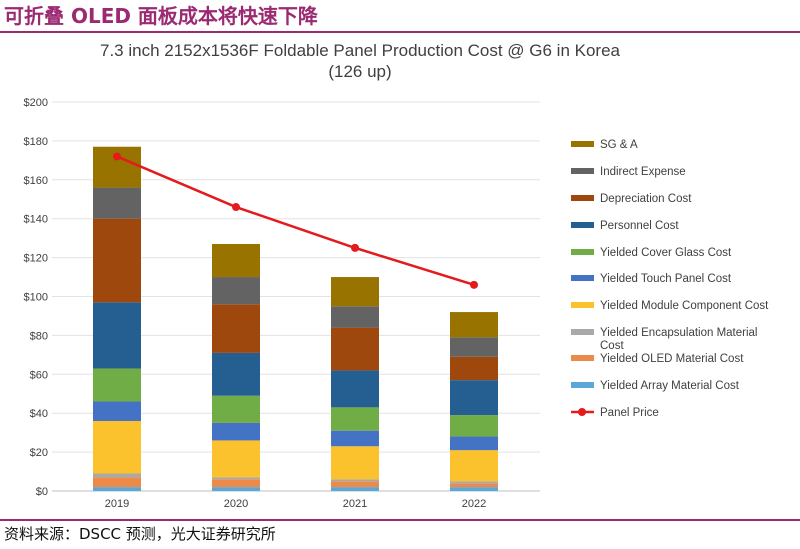  What do you see at coordinates (36, 103) in the screenshot?
I see `y-tick-label: $200` at bounding box center [36, 103].